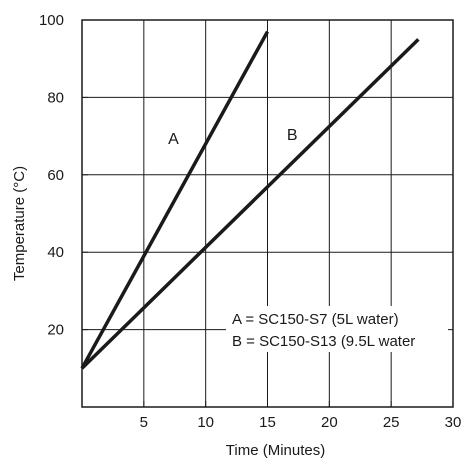  What do you see at coordinates (55, 330) in the screenshot?
I see `y-tick-label-20: 20` at bounding box center [55, 330].